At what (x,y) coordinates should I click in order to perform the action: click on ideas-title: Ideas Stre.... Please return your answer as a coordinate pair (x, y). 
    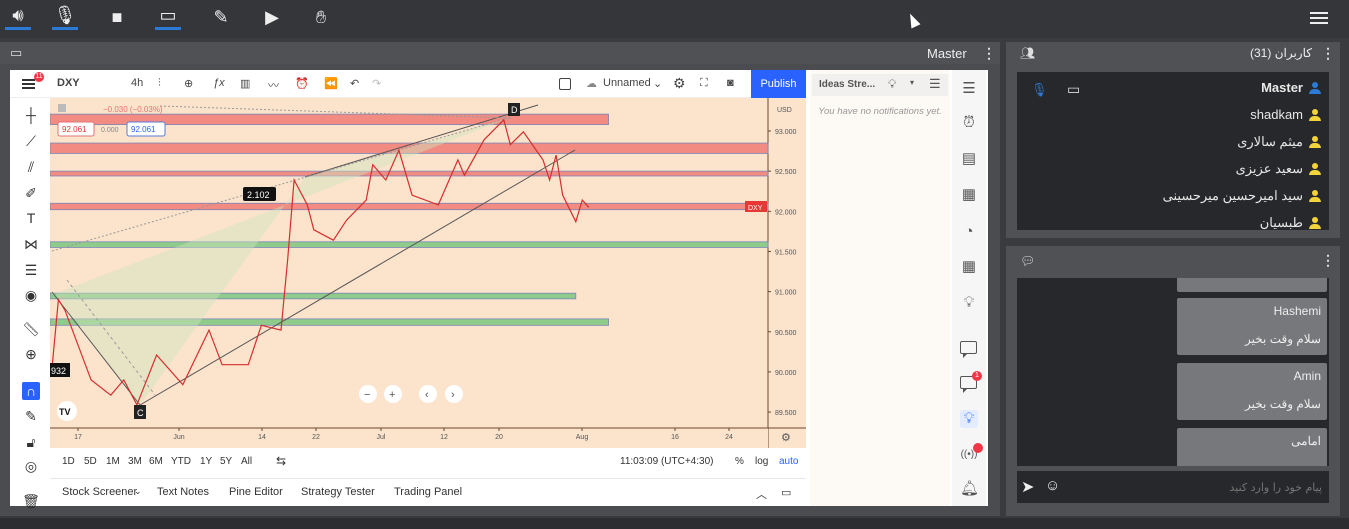
    Looking at the image, I should click on (847, 84).